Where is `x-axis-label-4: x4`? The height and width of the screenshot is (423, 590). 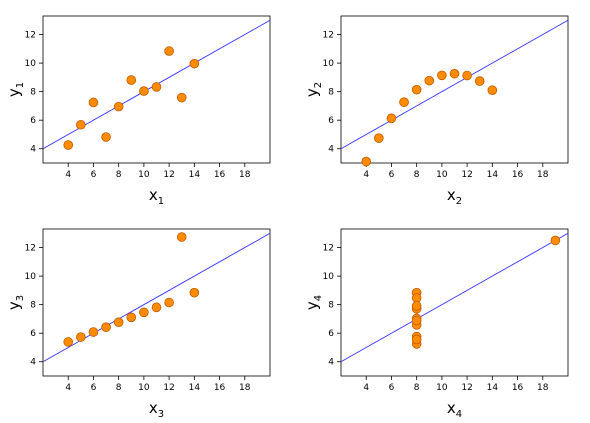 x-axis-label-4: x4 is located at coordinates (454, 409).